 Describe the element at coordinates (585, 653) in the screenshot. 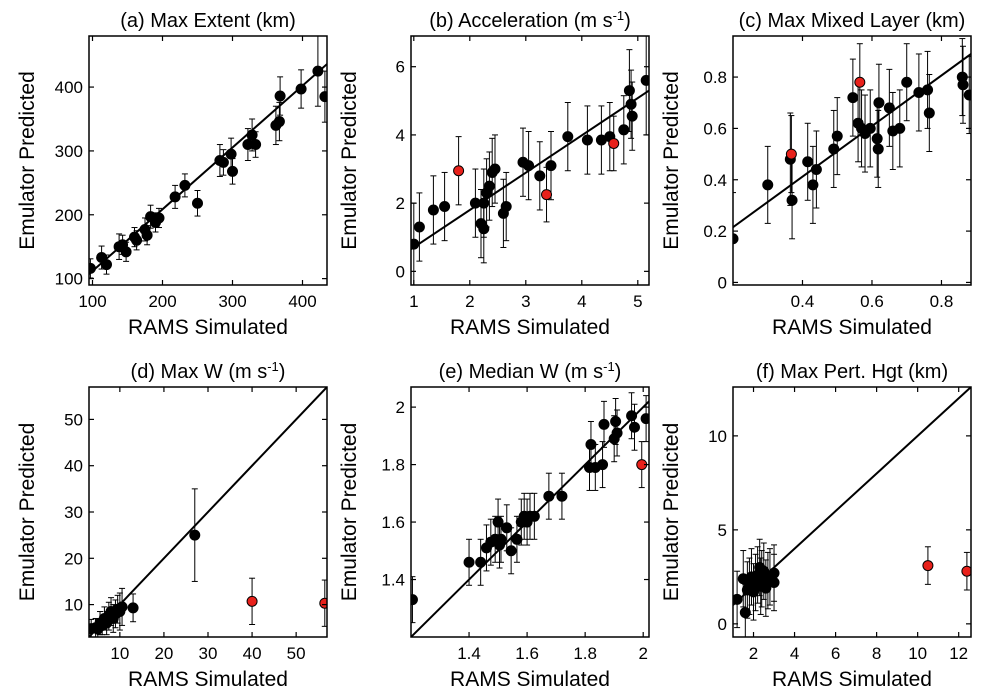

I see `x-tick-label: 1.8` at that location.